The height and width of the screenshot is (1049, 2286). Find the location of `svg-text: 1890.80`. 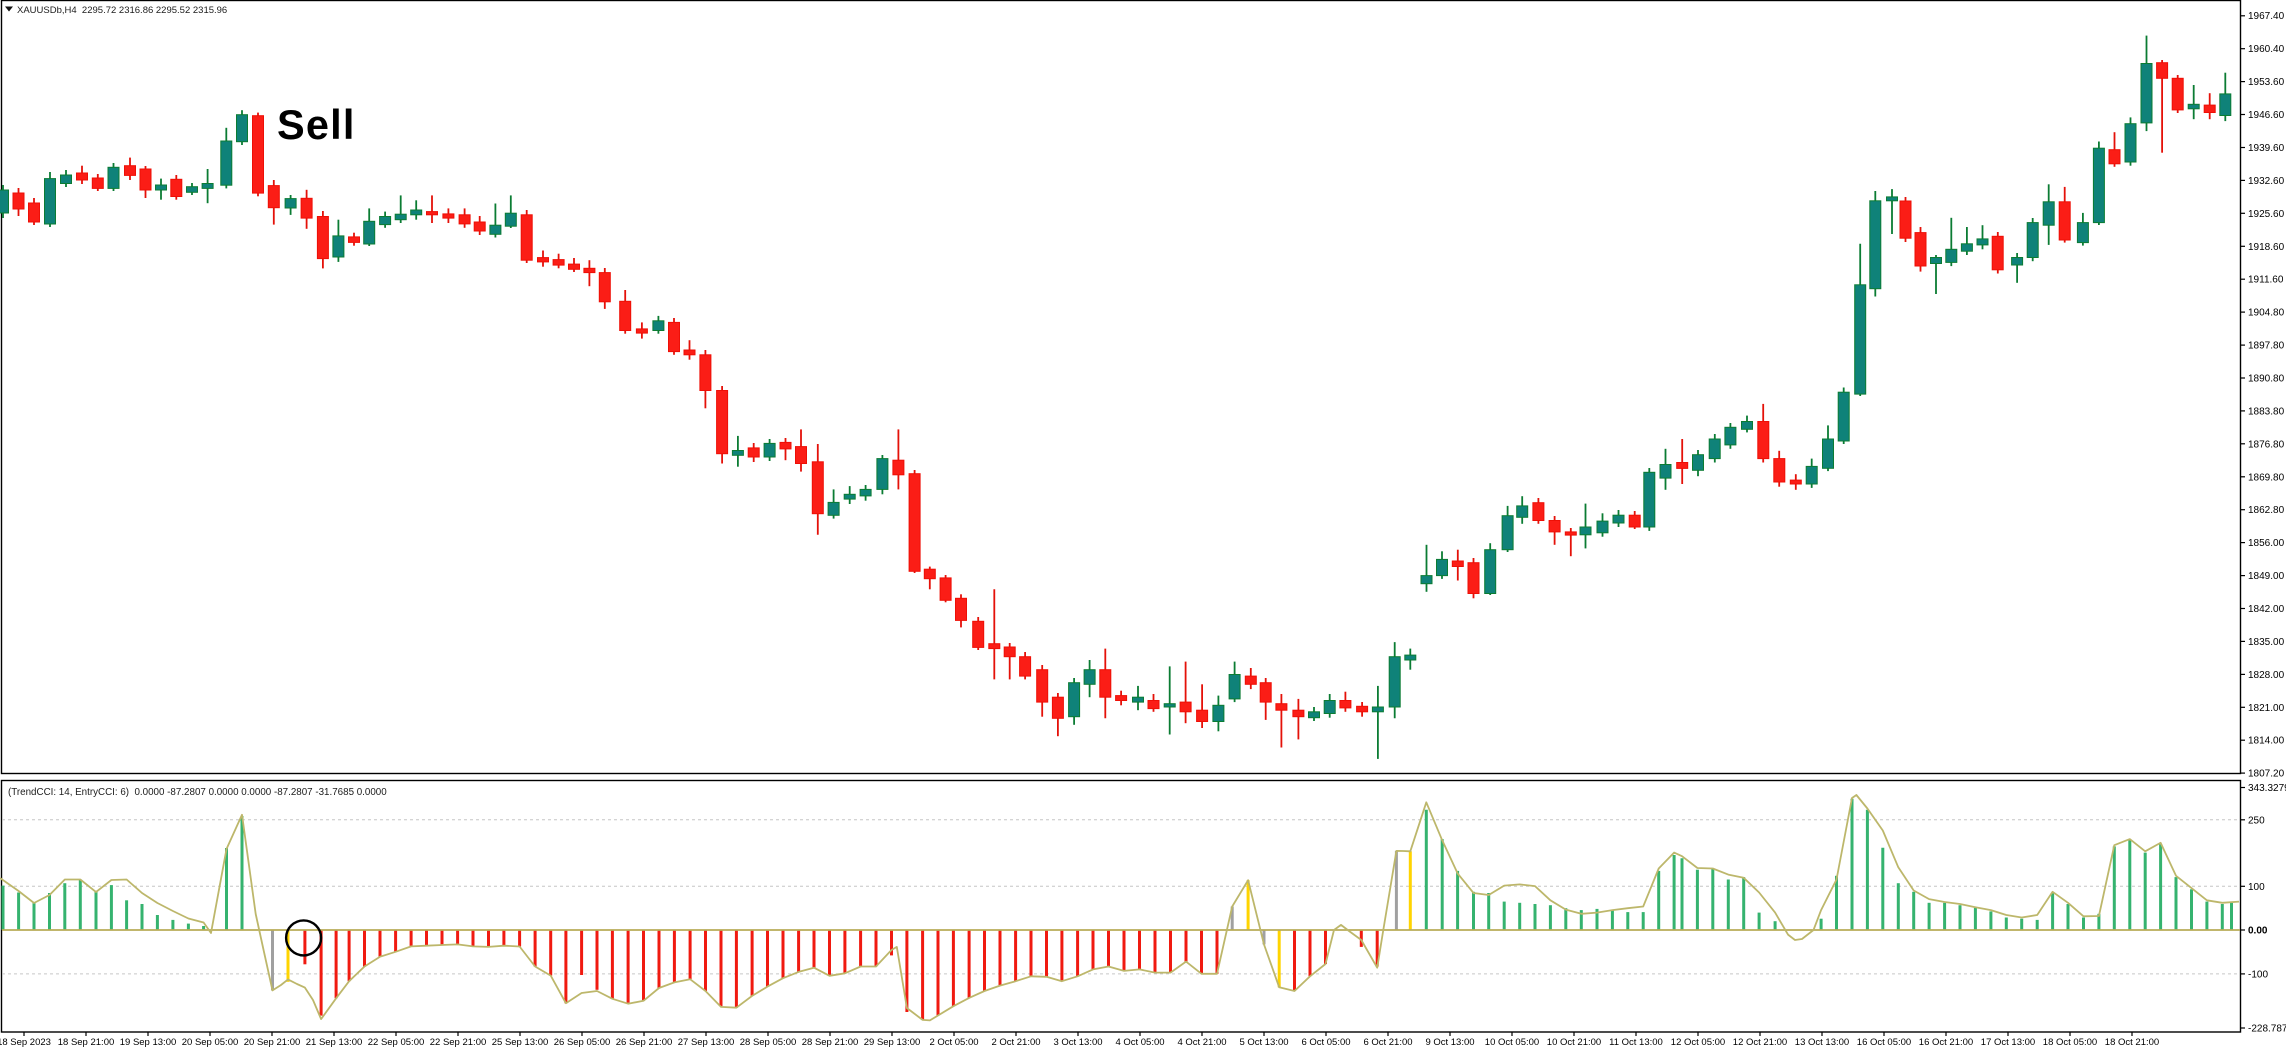

svg-text: 1890.80 is located at coordinates (2266, 379).